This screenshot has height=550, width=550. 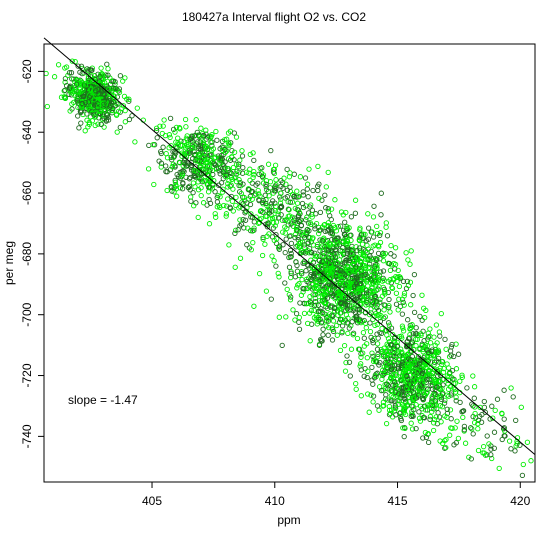 What do you see at coordinates (27, 132) in the screenshot?
I see `y-tick-label: -640` at bounding box center [27, 132].